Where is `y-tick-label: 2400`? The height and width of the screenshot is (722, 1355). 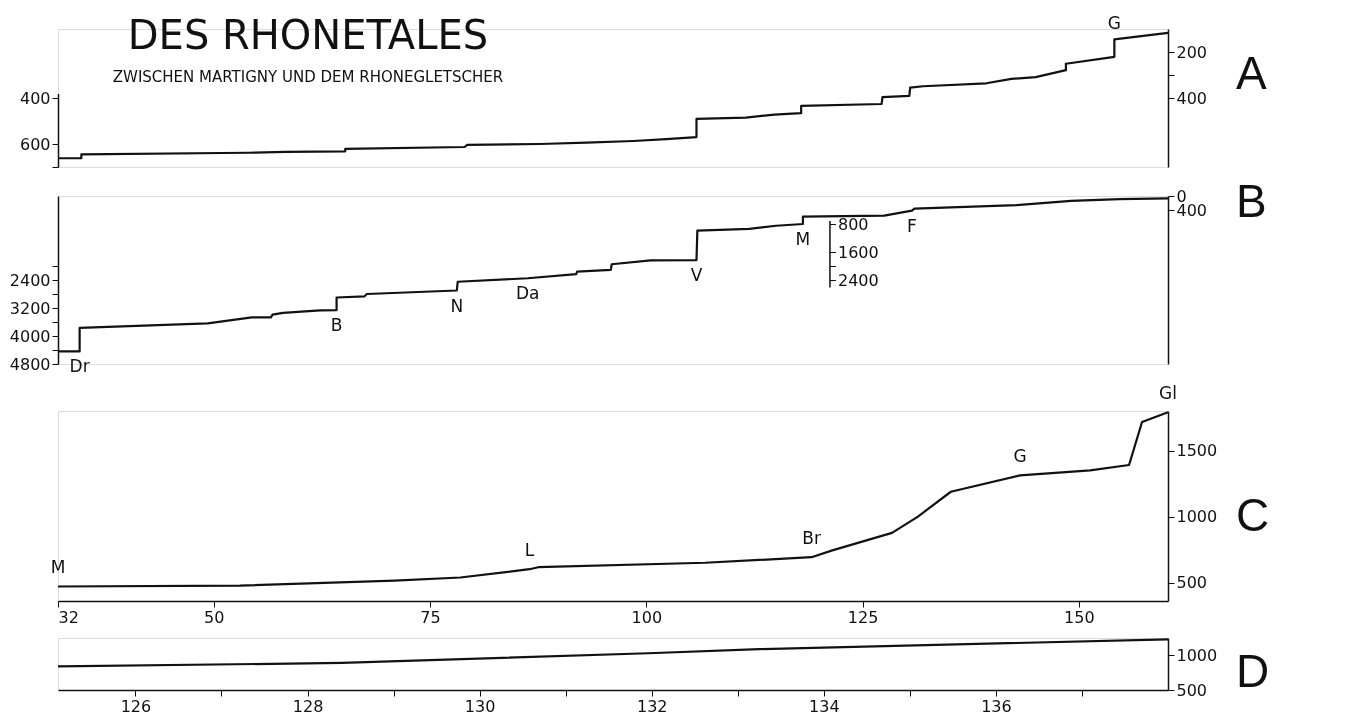
y-tick-label: 2400 is located at coordinates (30, 280).